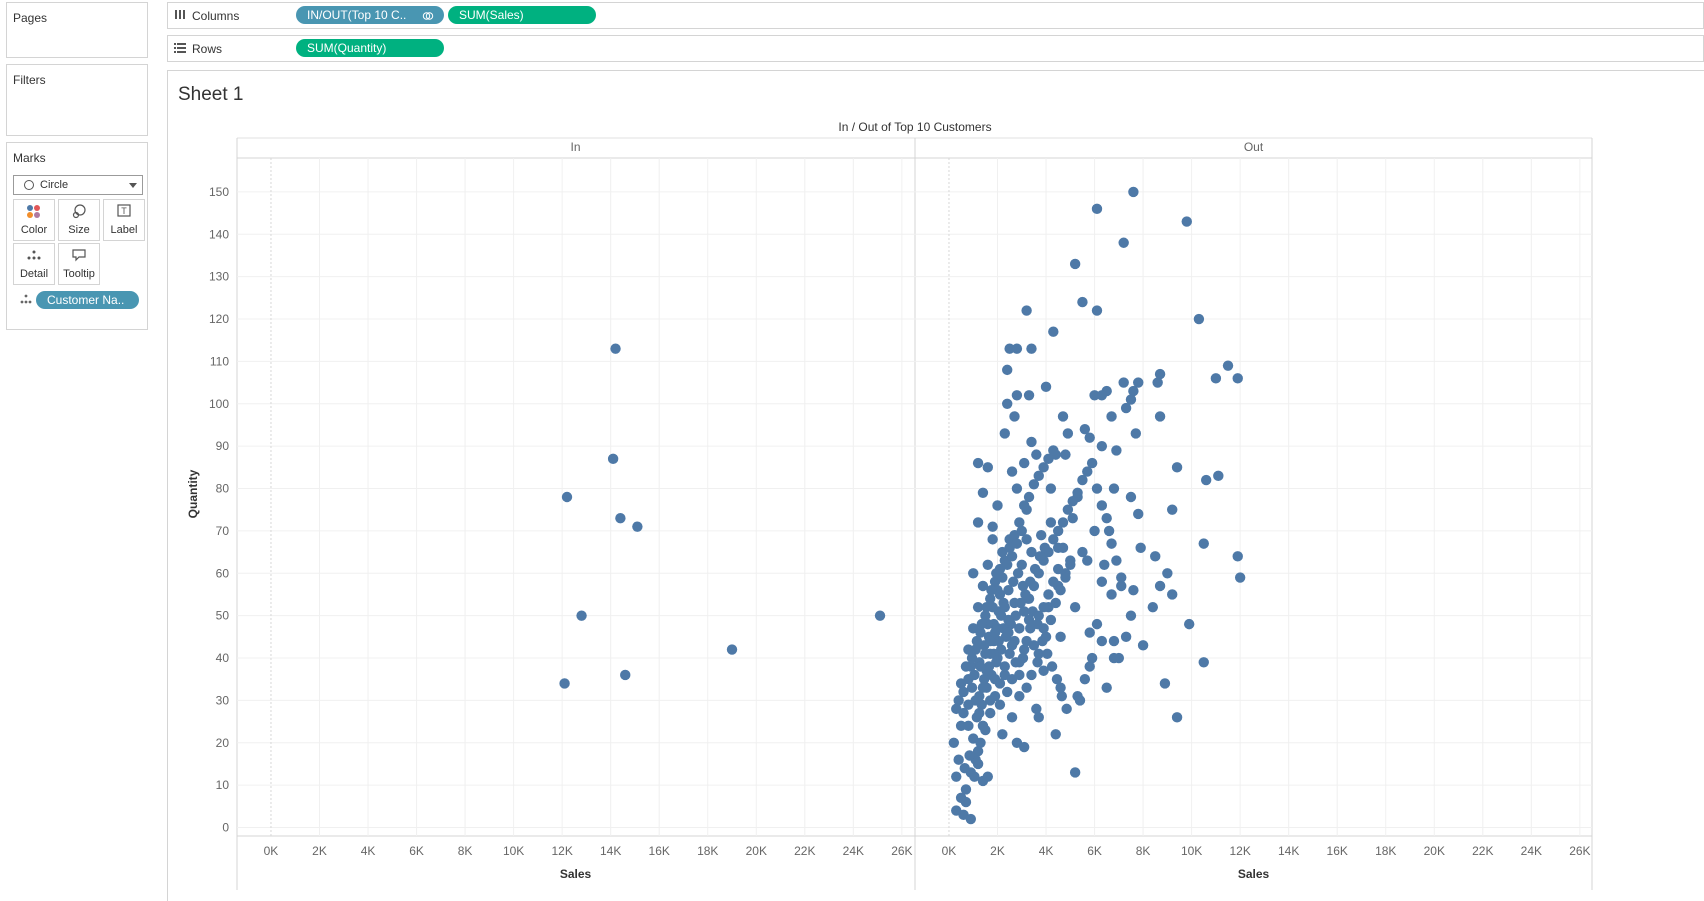 The height and width of the screenshot is (901, 1704). What do you see at coordinates (79, 264) in the screenshot?
I see `tooltip-button: Tooltip` at bounding box center [79, 264].